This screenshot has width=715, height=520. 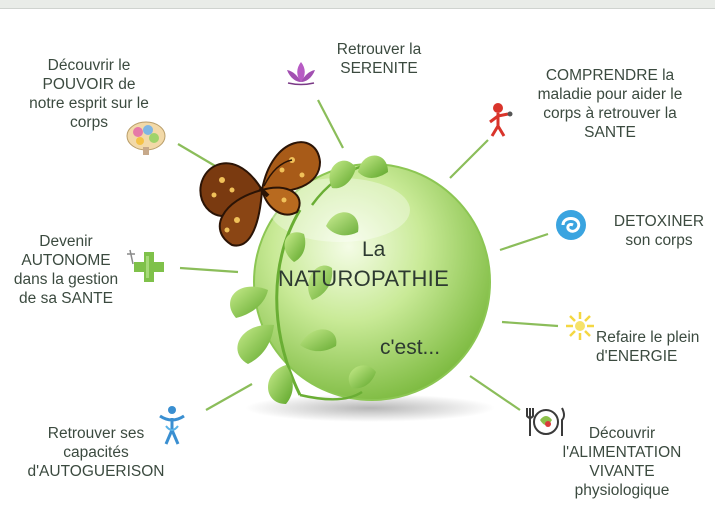 What do you see at coordinates (145, 265) in the screenshot?
I see `pharmacy-cross-icon` at bounding box center [145, 265].